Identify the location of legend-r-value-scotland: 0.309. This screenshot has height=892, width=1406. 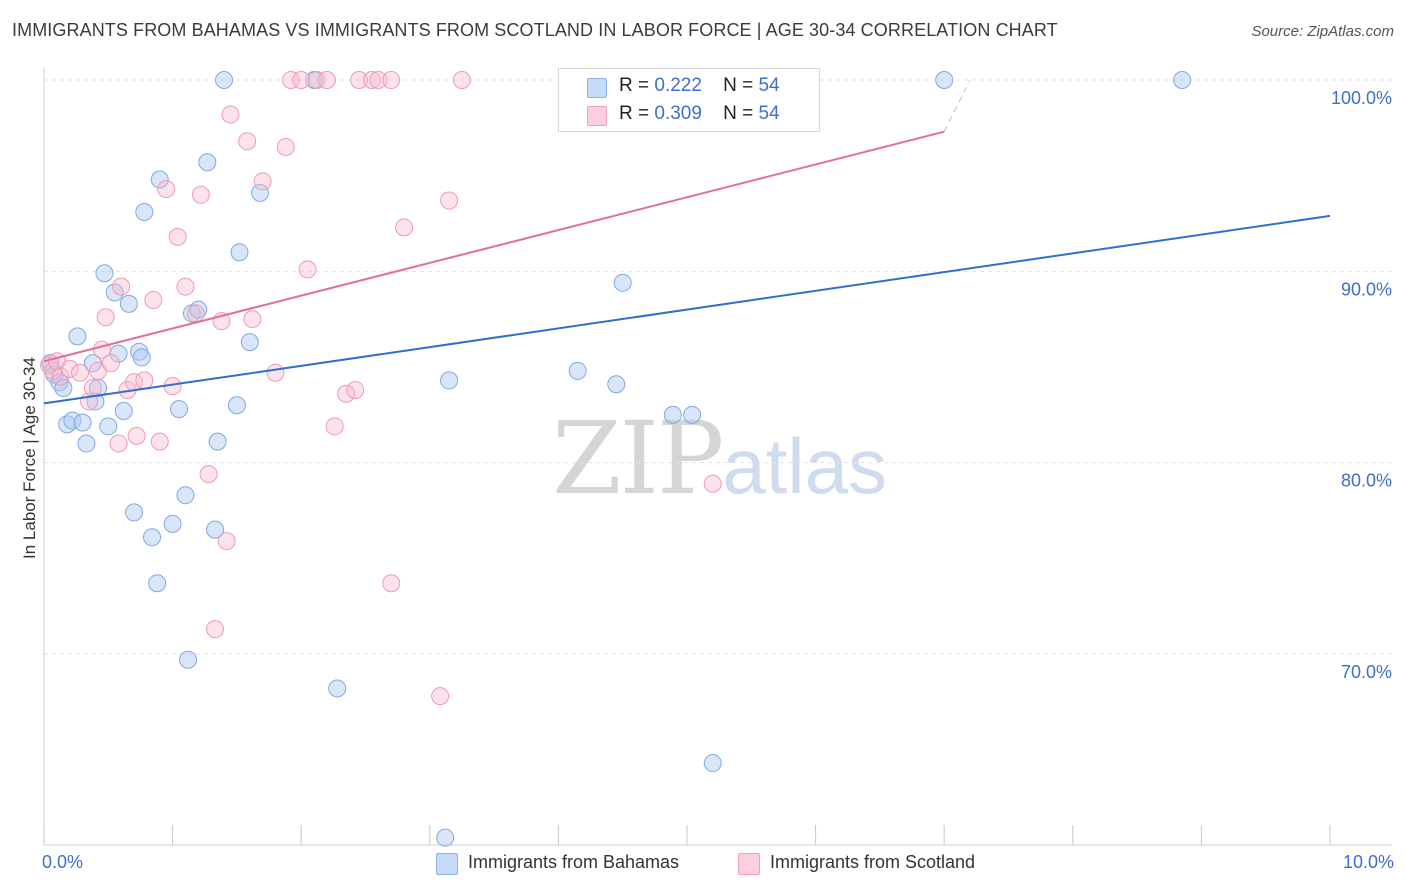
(678, 113).